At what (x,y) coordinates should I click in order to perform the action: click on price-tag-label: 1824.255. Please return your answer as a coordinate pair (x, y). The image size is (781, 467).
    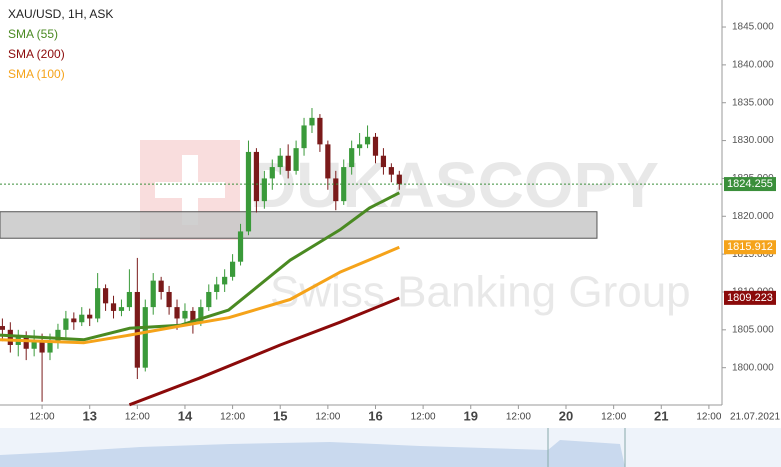
    Looking at the image, I should click on (750, 184).